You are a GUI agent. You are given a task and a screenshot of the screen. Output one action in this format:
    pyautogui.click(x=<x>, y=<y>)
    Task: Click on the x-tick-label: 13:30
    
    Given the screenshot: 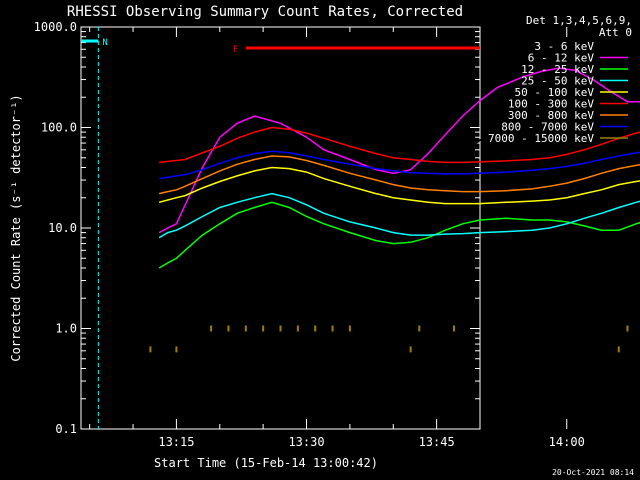 What is the action you would take?
    pyautogui.click(x=306, y=442)
    